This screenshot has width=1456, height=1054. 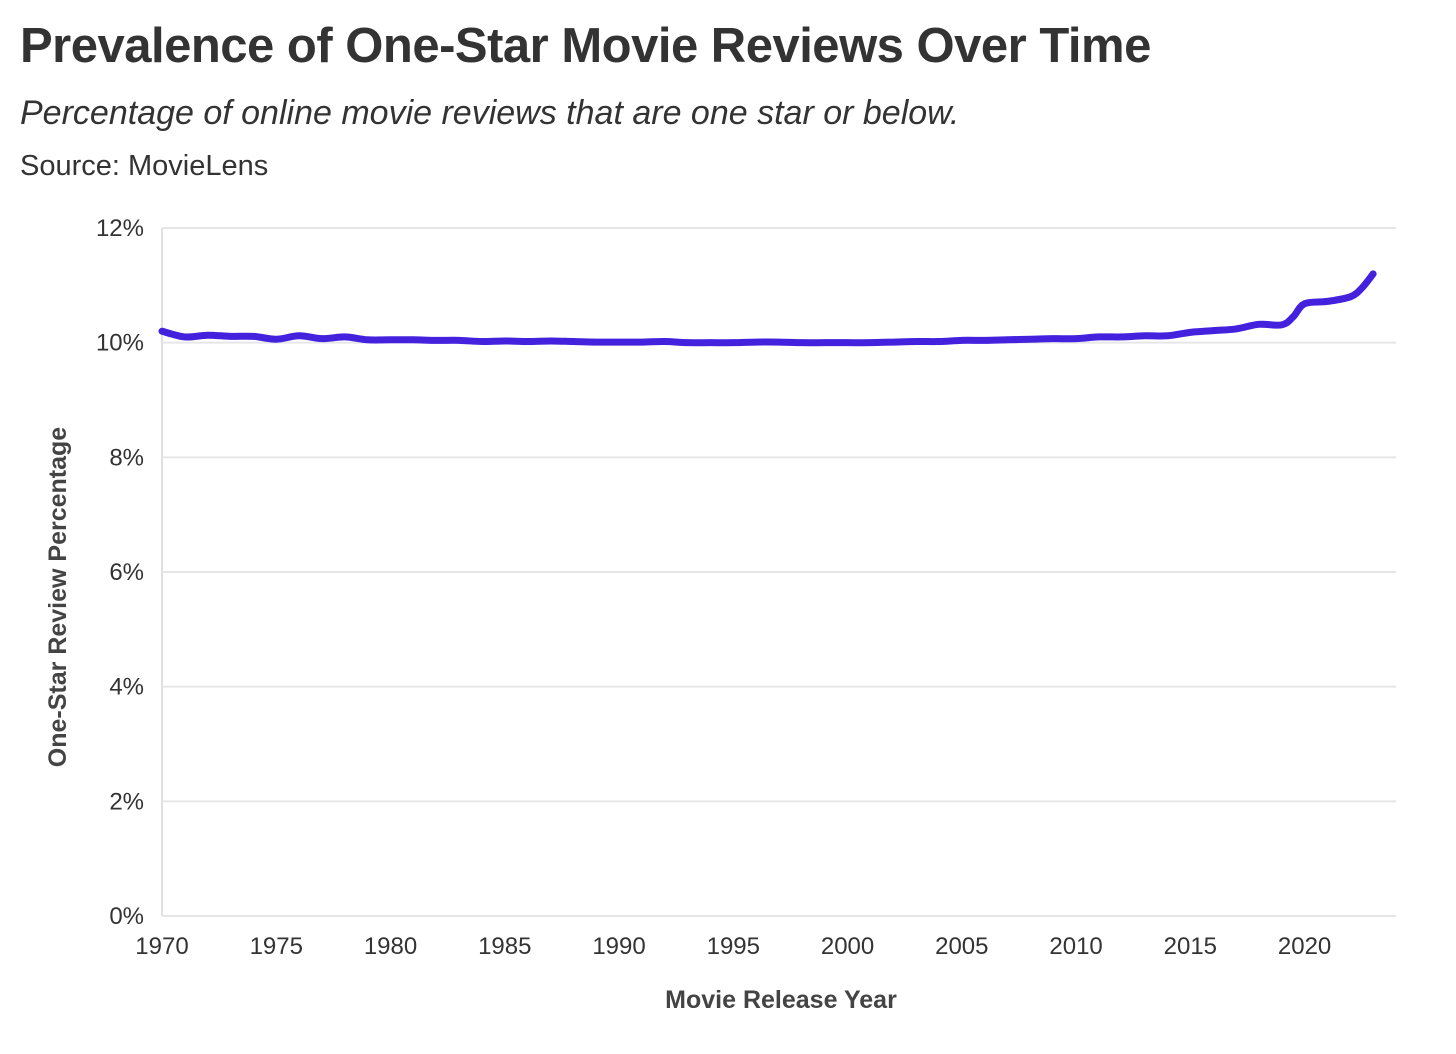 What do you see at coordinates (126, 801) in the screenshot?
I see `y-tick-label: 2%` at bounding box center [126, 801].